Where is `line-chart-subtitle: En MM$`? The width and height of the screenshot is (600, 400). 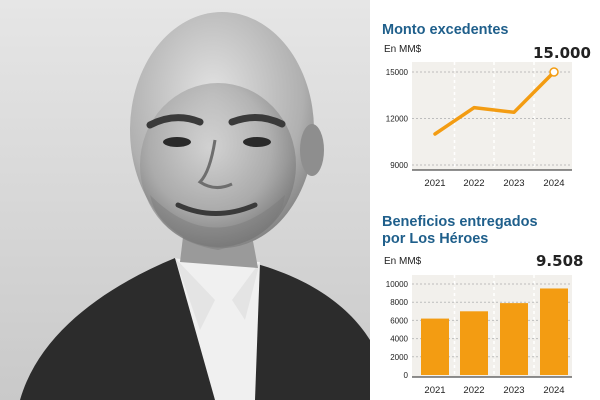
line-chart-subtitle: En MM$ is located at coordinates (403, 49).